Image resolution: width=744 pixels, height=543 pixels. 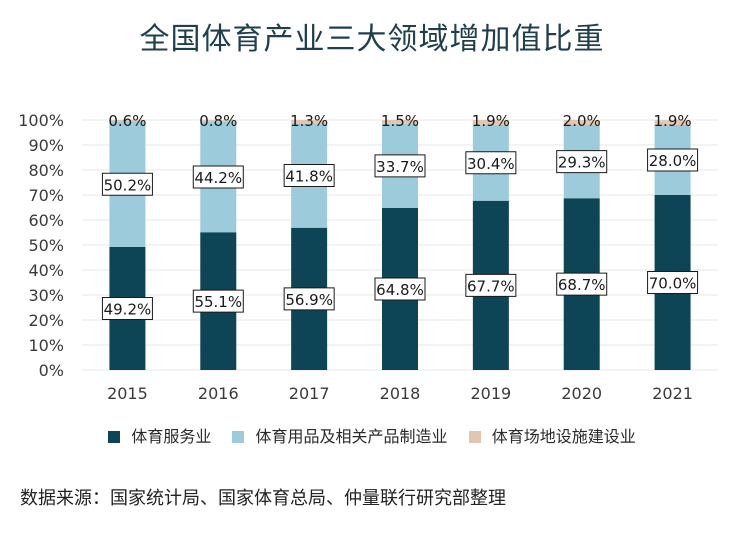 I want to click on data-label: 67.7%, so click(x=491, y=286).